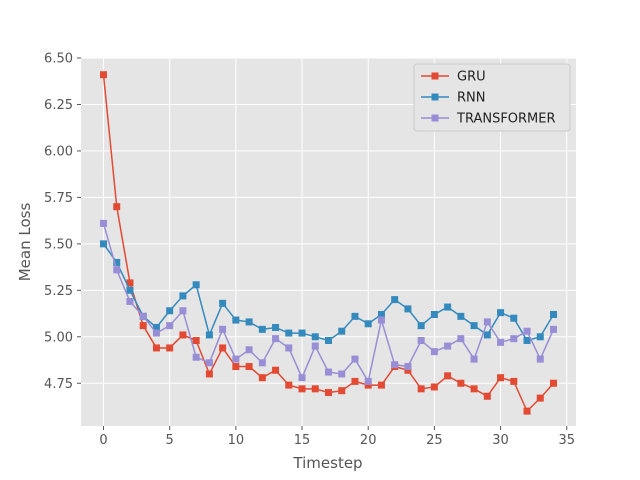 The image size is (640, 480). What do you see at coordinates (58, 291) in the screenshot?
I see `y-tick-label: 5.25` at bounding box center [58, 291].